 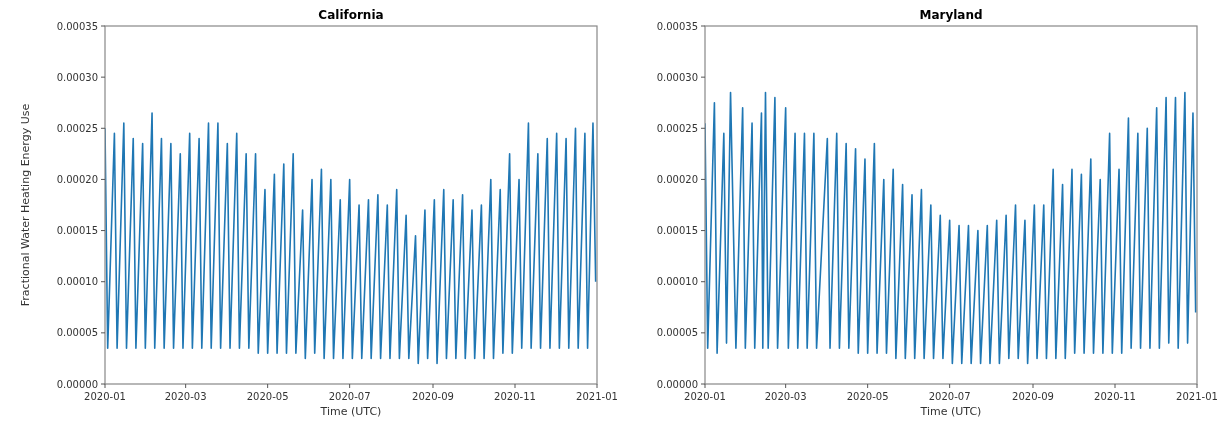 What do you see at coordinates (25, 205) in the screenshot?
I see `y-axis-title: Fractional Water Heating Energy Use` at bounding box center [25, 205].